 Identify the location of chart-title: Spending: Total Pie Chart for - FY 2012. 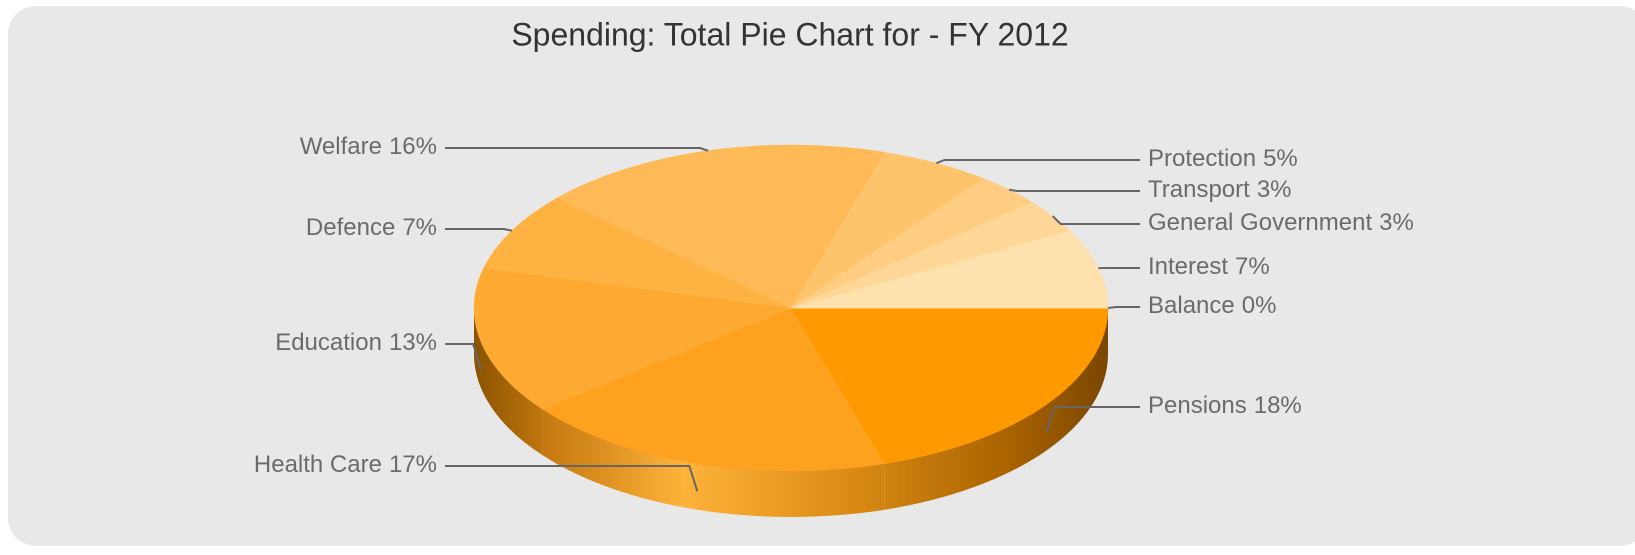
(789, 34).